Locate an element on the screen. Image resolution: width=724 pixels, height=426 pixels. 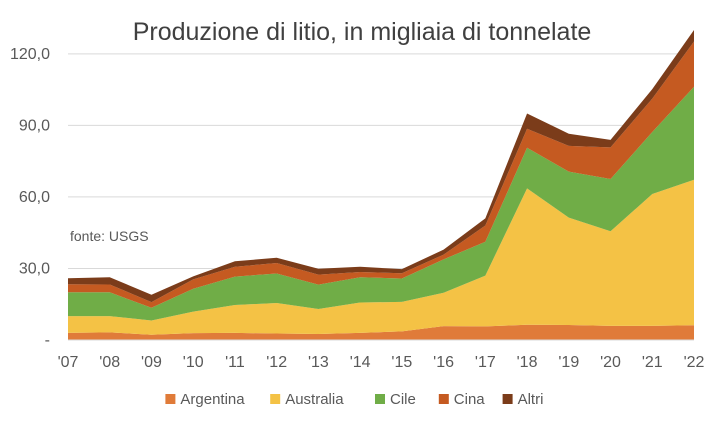
legend-item-cile: Cile is located at coordinates (395, 399).